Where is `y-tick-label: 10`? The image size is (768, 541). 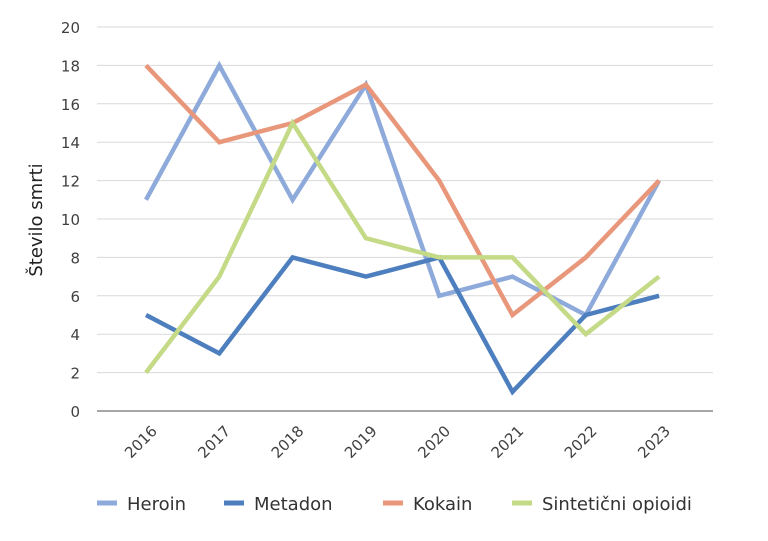
y-tick-label: 10 is located at coordinates (70, 220).